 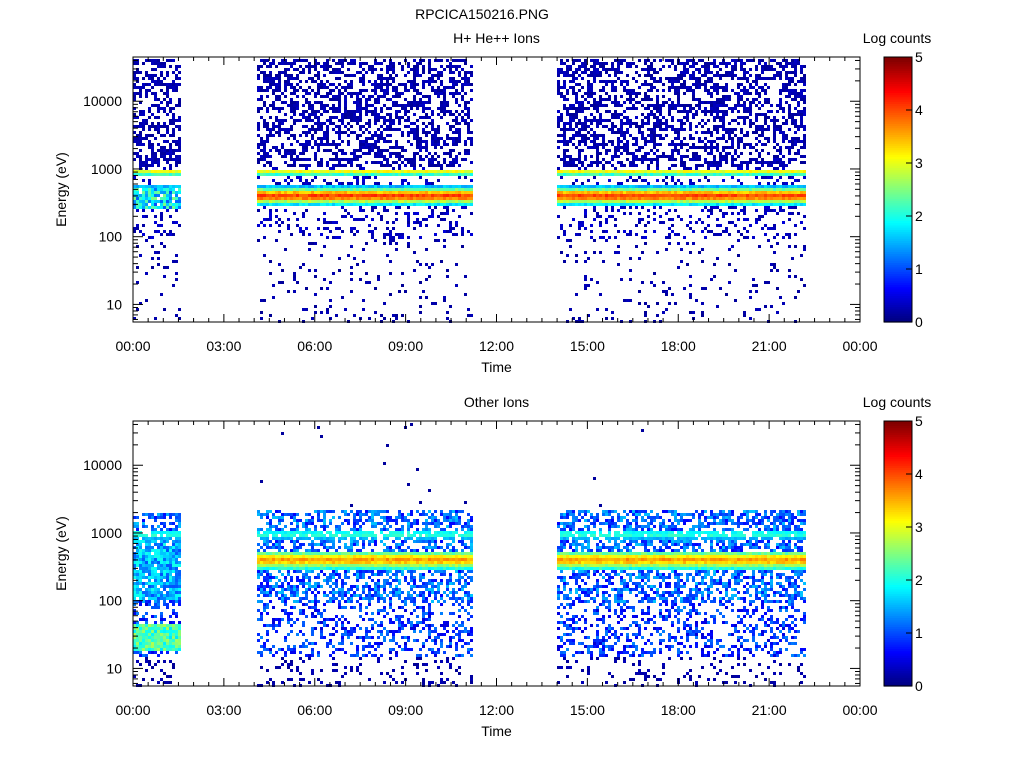 What do you see at coordinates (482, 14) in the screenshot?
I see `figure-title: RPCICA150216.PNG` at bounding box center [482, 14].